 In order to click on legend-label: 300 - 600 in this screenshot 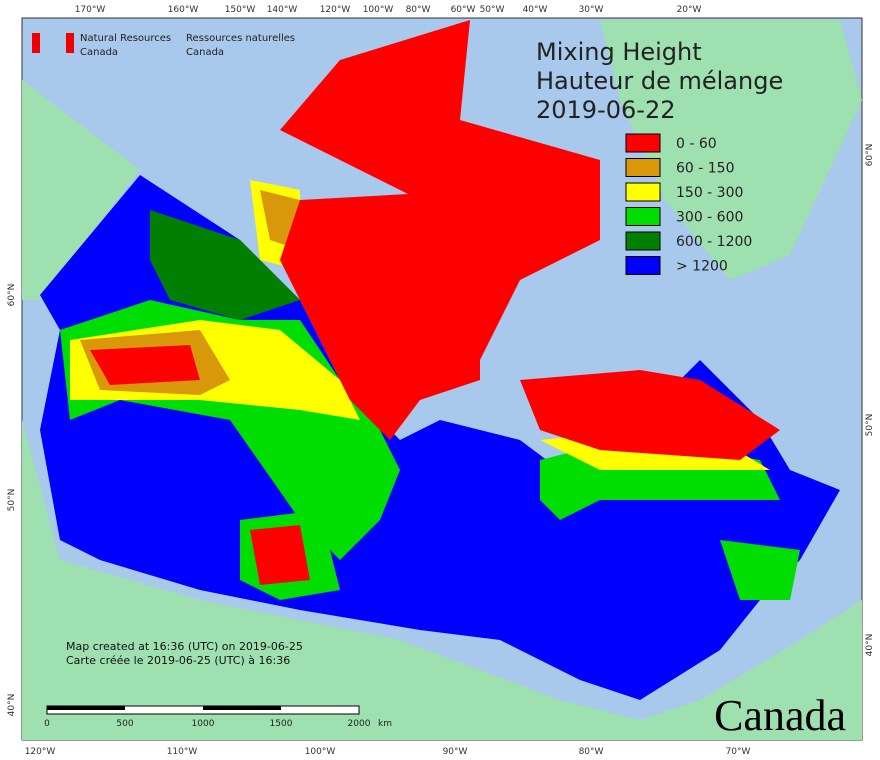, I will do `click(709, 218)`.